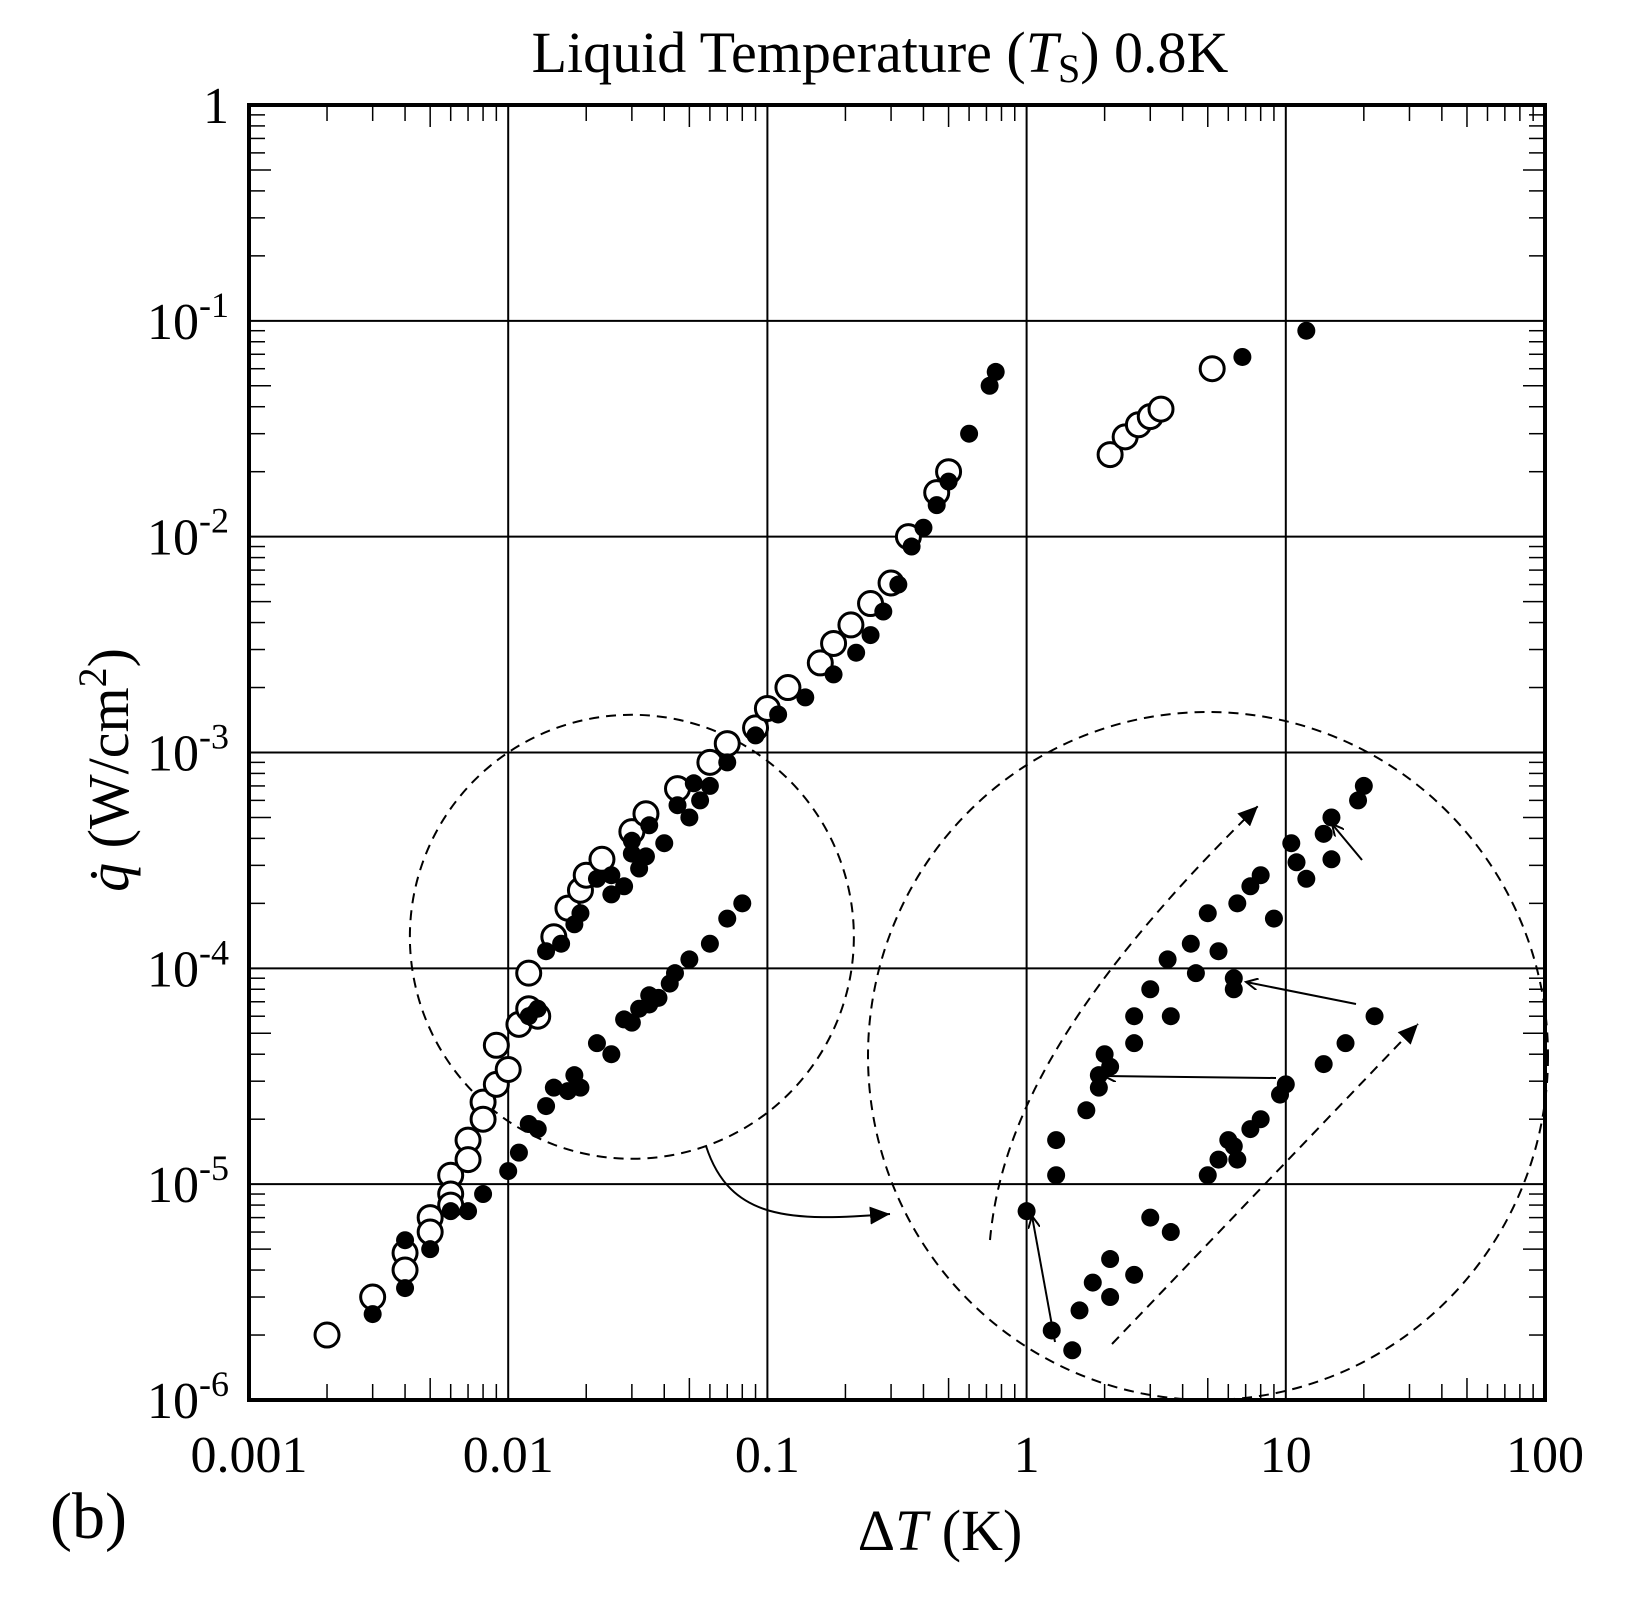 Image resolution: width=1632 pixels, height=1620 pixels. I want to click on panel-label: (b), so click(88, 1516).